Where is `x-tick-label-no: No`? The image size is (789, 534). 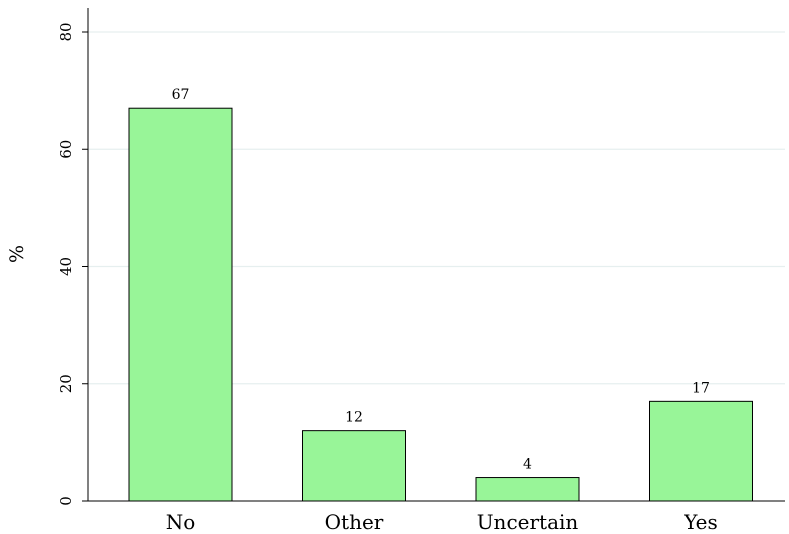
x-tick-label-no: No is located at coordinates (181, 522).